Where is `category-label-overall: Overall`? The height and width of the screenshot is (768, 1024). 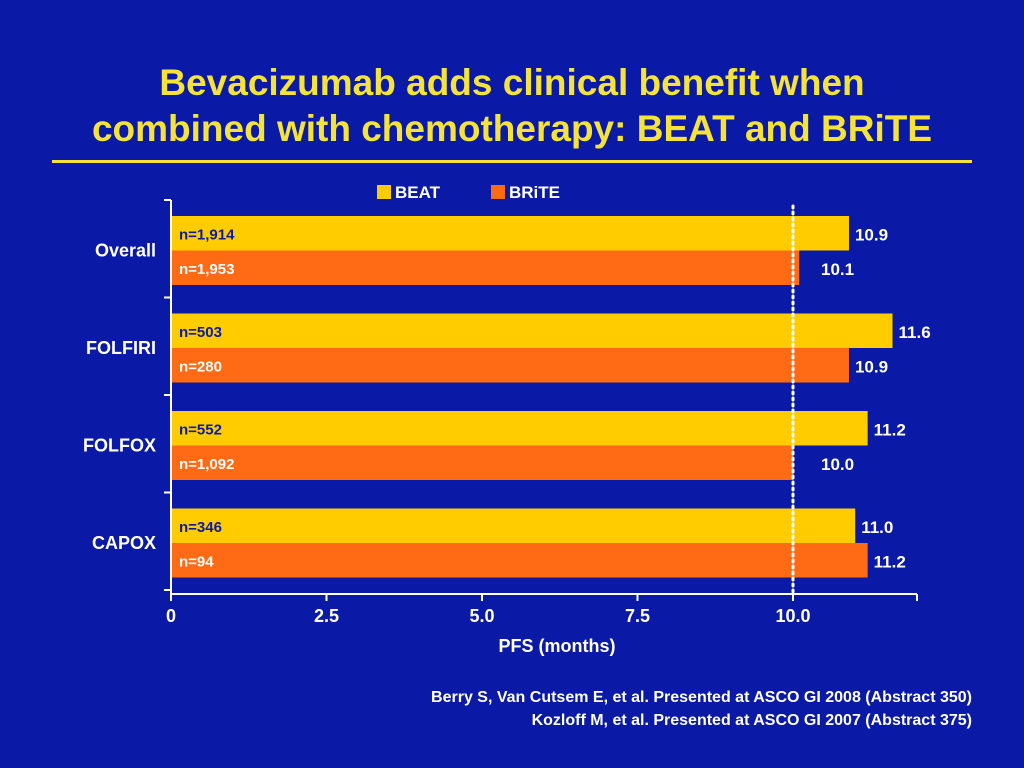
category-label-overall: Overall is located at coordinates (125, 251).